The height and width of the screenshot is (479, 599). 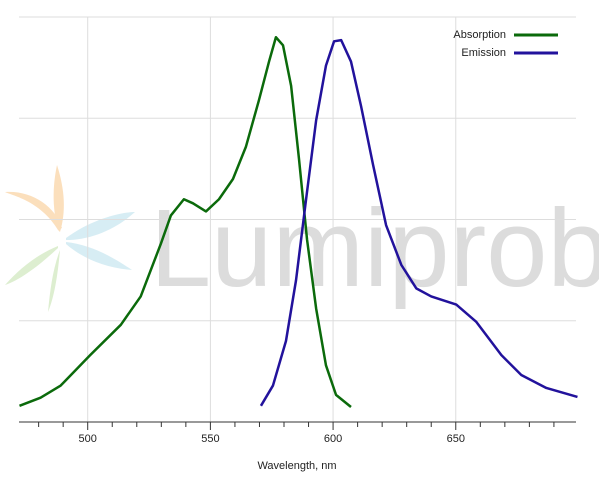 What do you see at coordinates (479, 35) in the screenshot?
I see `legend-label: Absorption` at bounding box center [479, 35].